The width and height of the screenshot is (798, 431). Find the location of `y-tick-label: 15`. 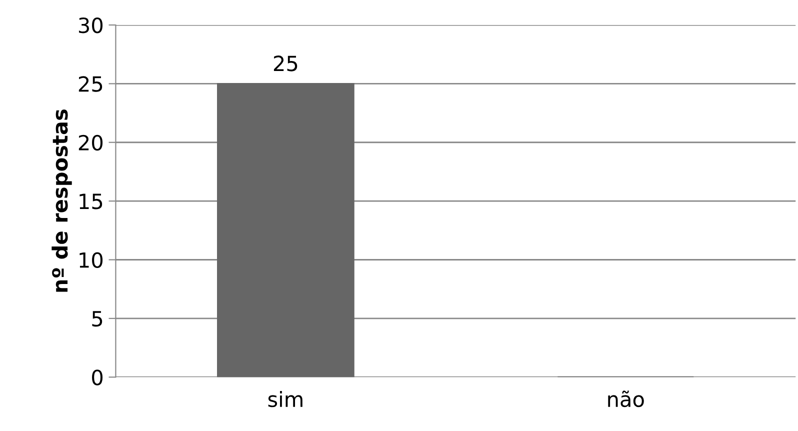

y-tick-label: 15 is located at coordinates (91, 202).